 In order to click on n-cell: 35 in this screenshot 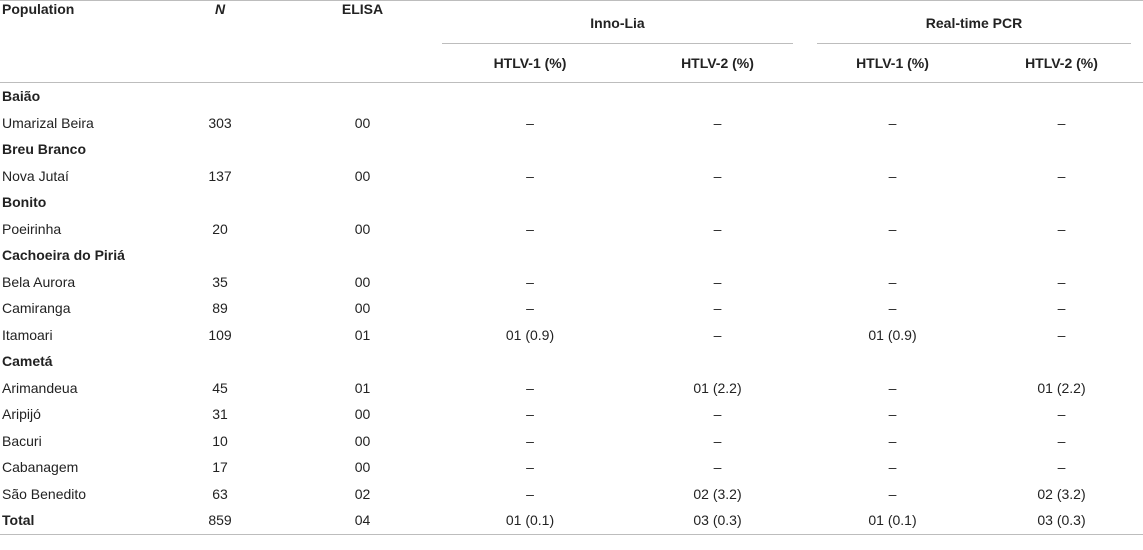, I will do `click(220, 281)`.